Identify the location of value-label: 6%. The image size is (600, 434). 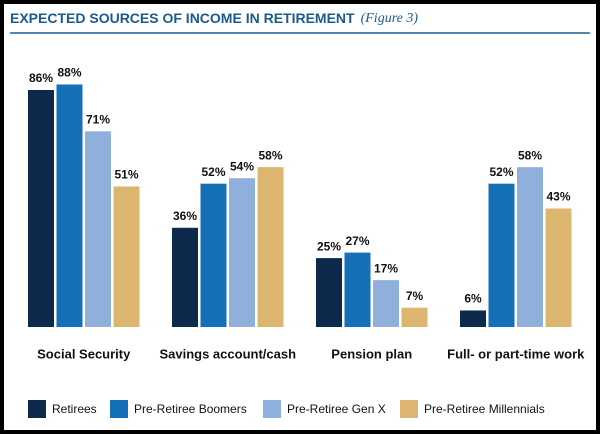
(473, 299).